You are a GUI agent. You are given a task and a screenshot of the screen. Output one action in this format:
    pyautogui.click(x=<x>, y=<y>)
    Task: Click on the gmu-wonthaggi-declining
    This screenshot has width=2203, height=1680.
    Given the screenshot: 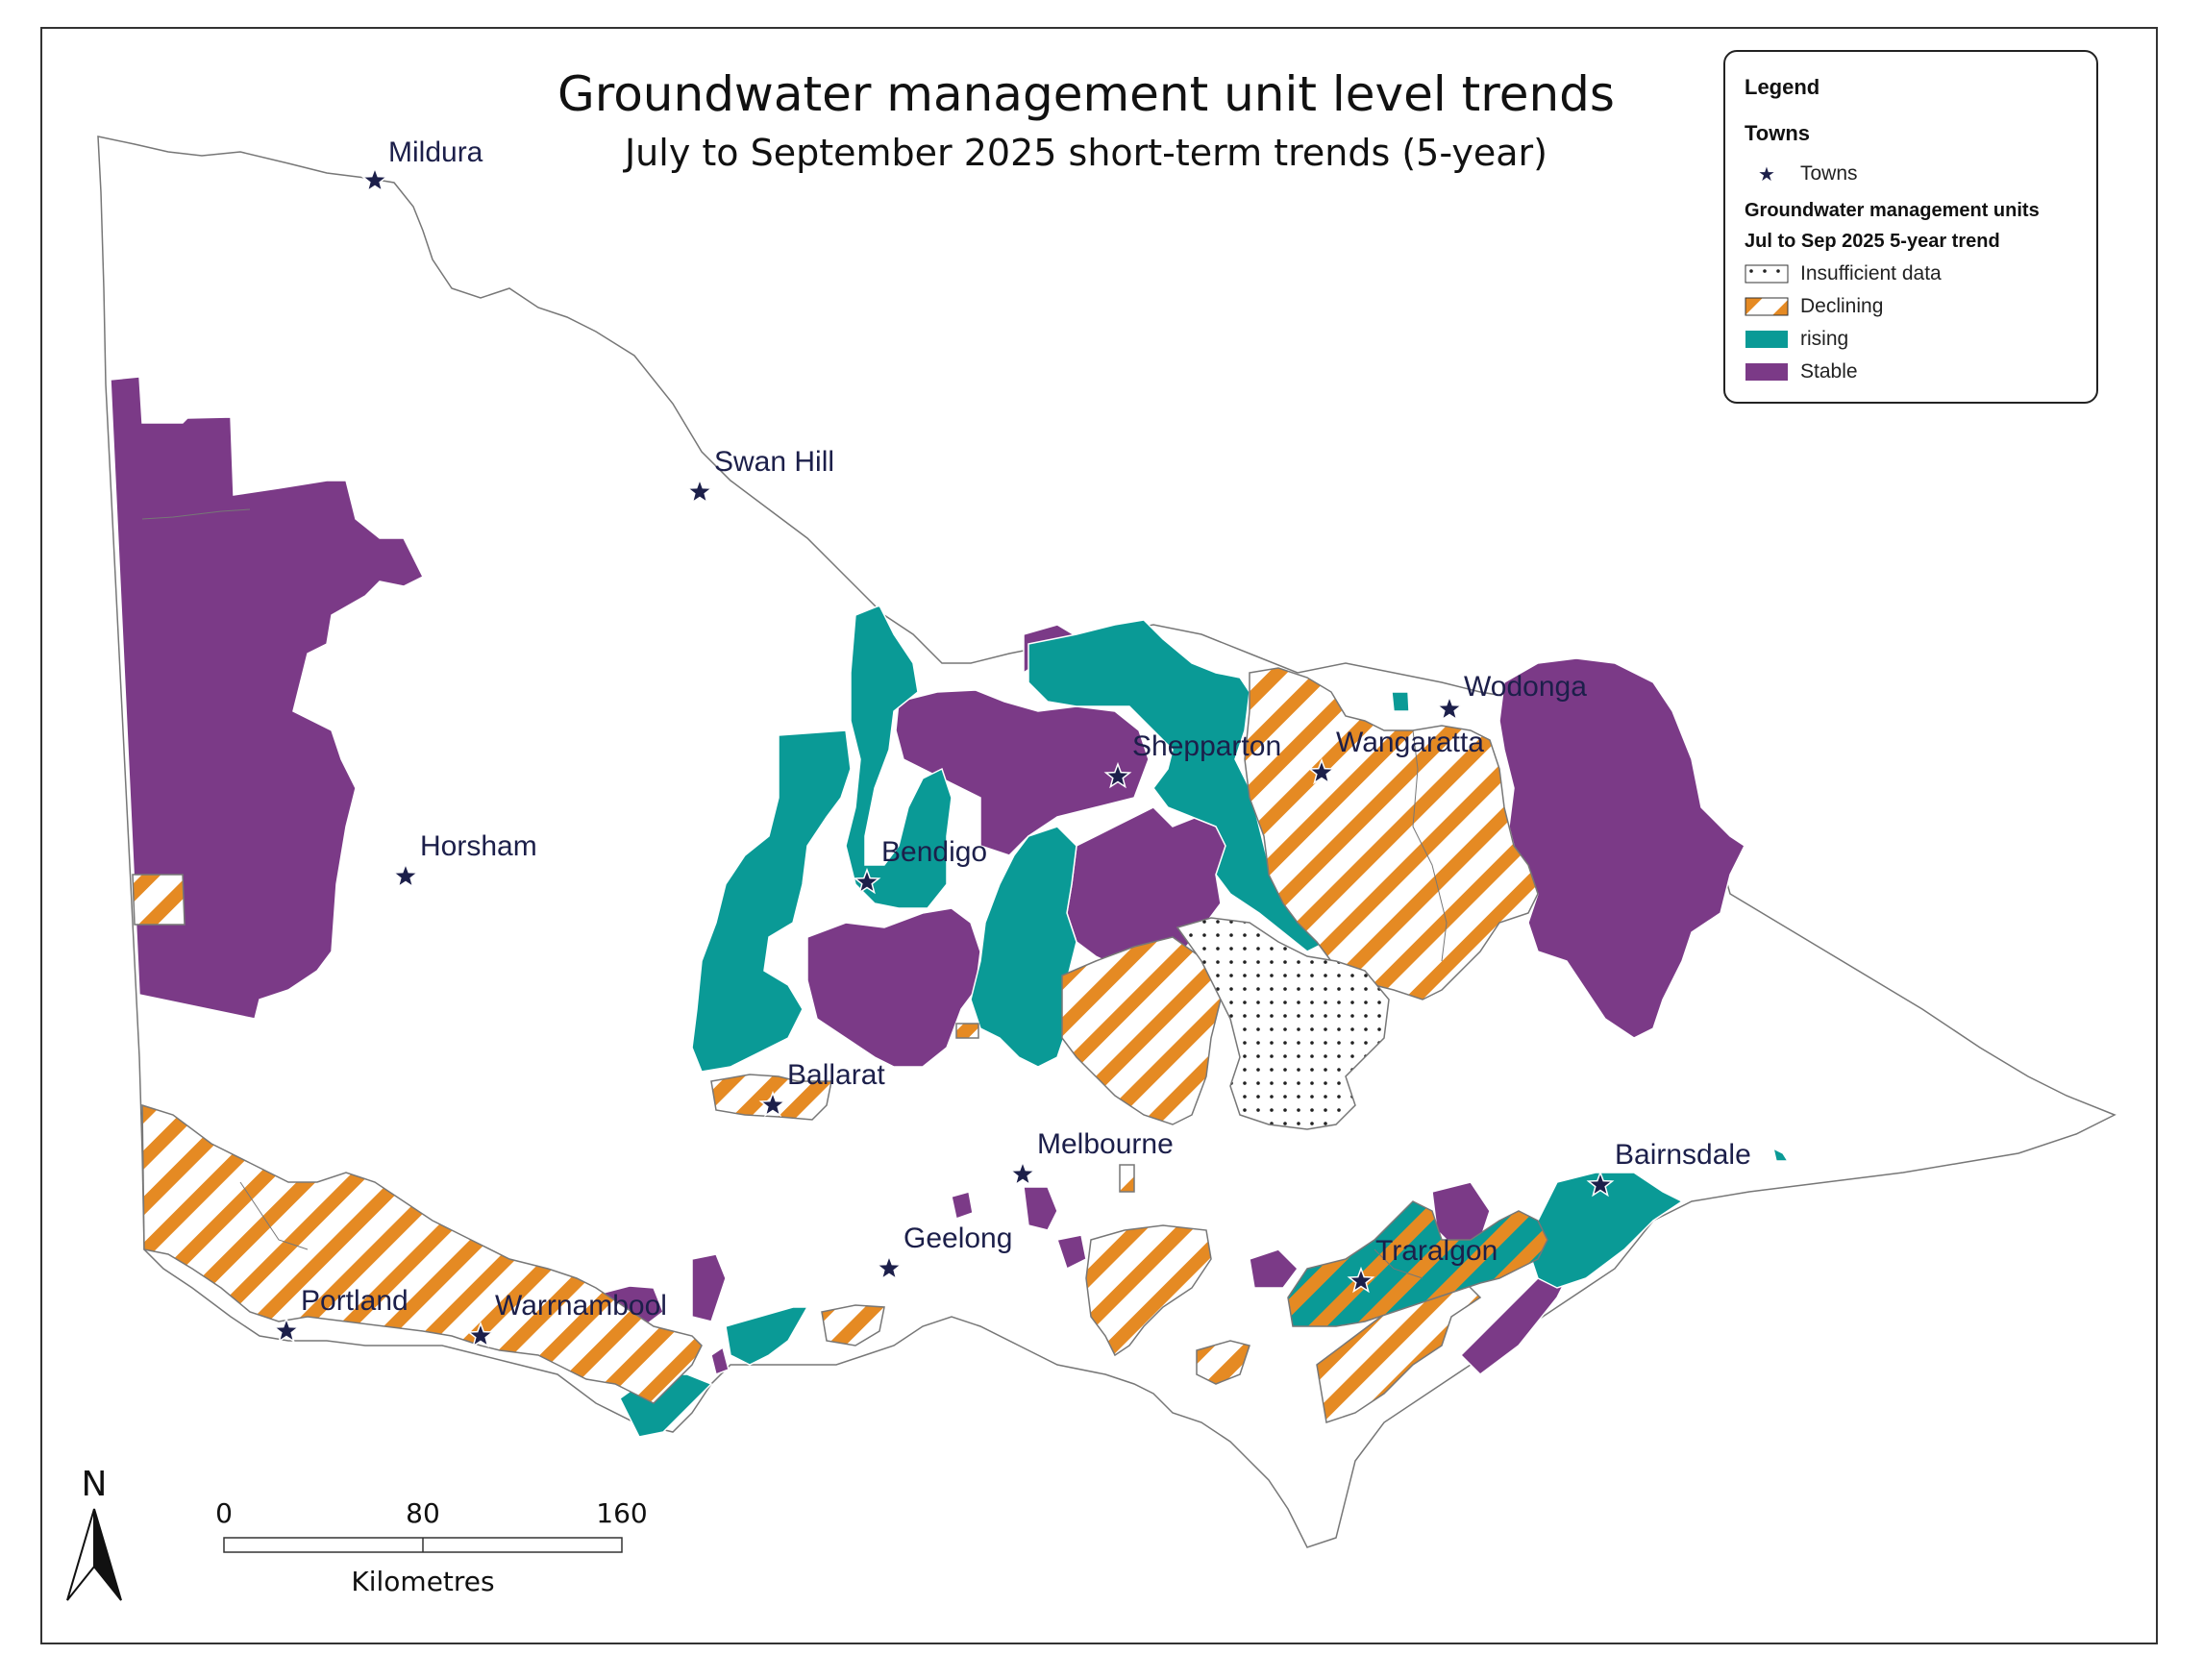 What is the action you would take?
    pyautogui.click(x=1223, y=1363)
    